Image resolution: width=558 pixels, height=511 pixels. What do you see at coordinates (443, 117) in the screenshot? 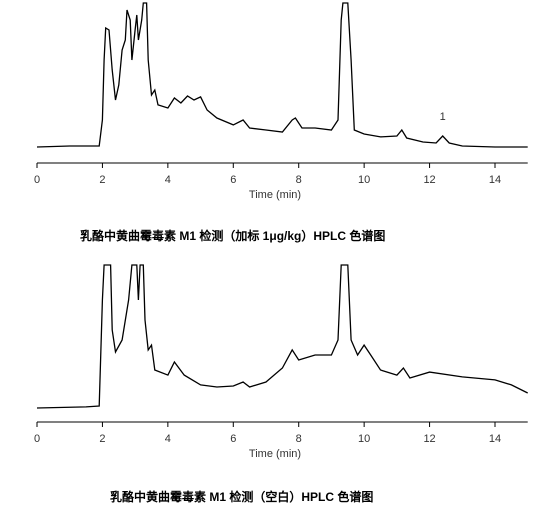
I see `peak-annotation: 1` at bounding box center [443, 117].